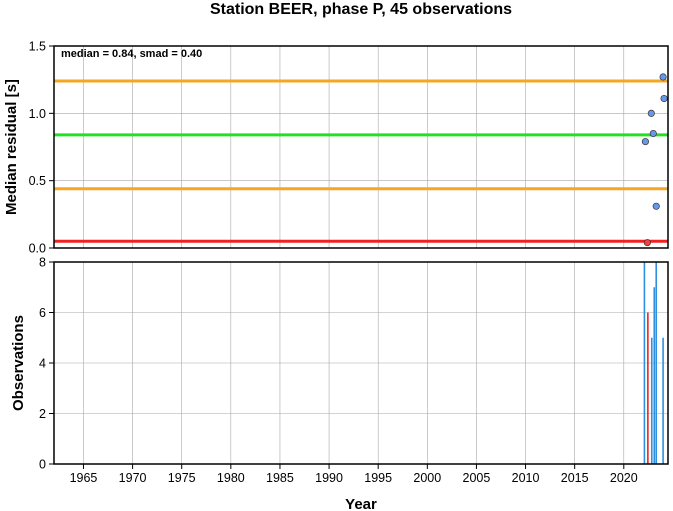 The height and width of the screenshot is (511, 673). I want to click on observation-bars, so click(653, 363).